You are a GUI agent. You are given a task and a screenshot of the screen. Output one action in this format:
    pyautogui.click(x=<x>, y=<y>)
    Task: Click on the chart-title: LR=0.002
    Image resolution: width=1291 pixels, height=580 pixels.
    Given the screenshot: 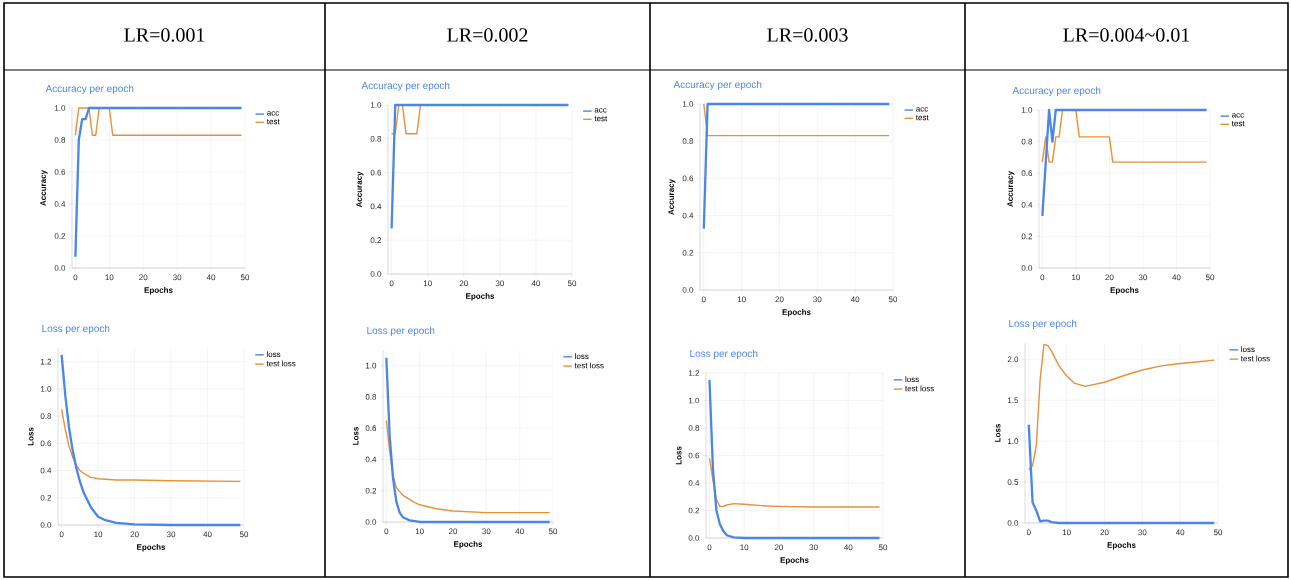 What is the action you would take?
    pyautogui.click(x=487, y=35)
    